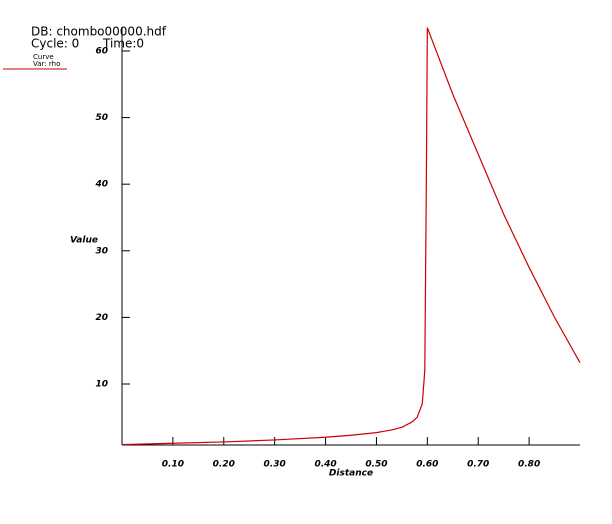  I want to click on y-tick-label: 30, so click(101, 251).